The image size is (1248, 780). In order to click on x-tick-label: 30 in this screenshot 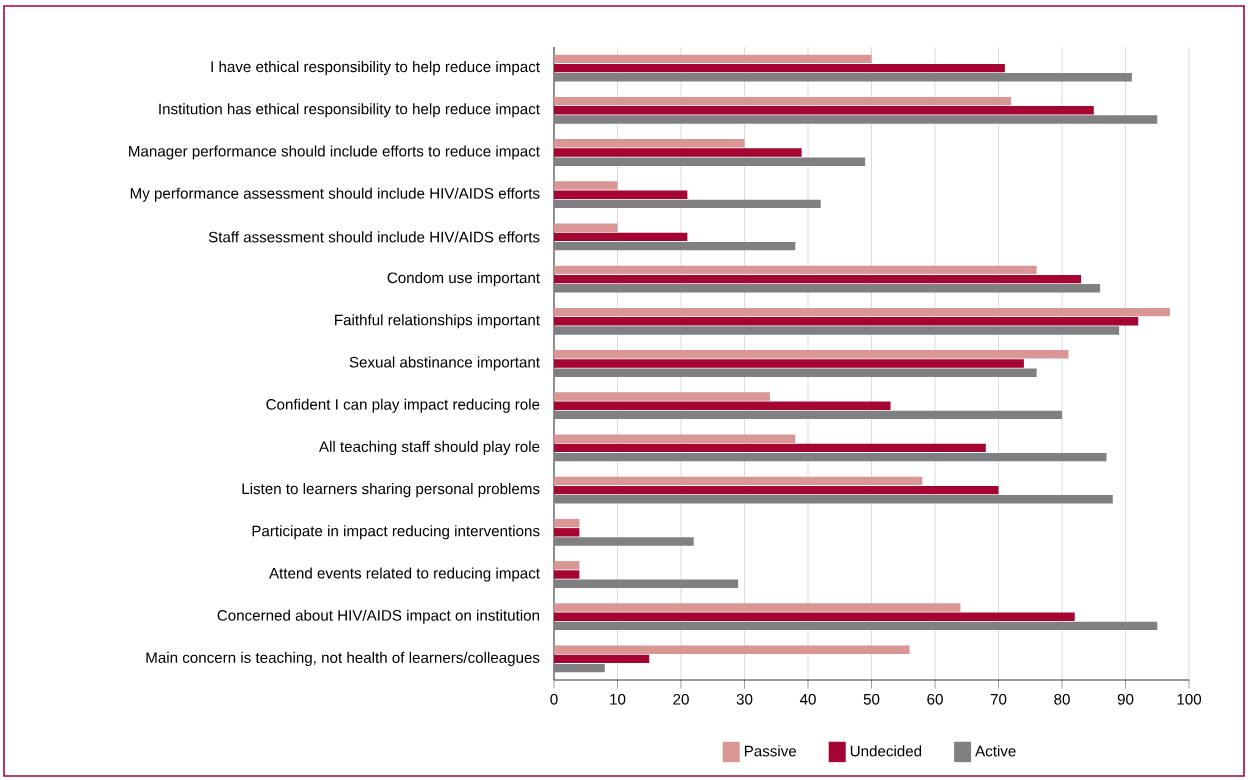, I will do `click(744, 699)`.